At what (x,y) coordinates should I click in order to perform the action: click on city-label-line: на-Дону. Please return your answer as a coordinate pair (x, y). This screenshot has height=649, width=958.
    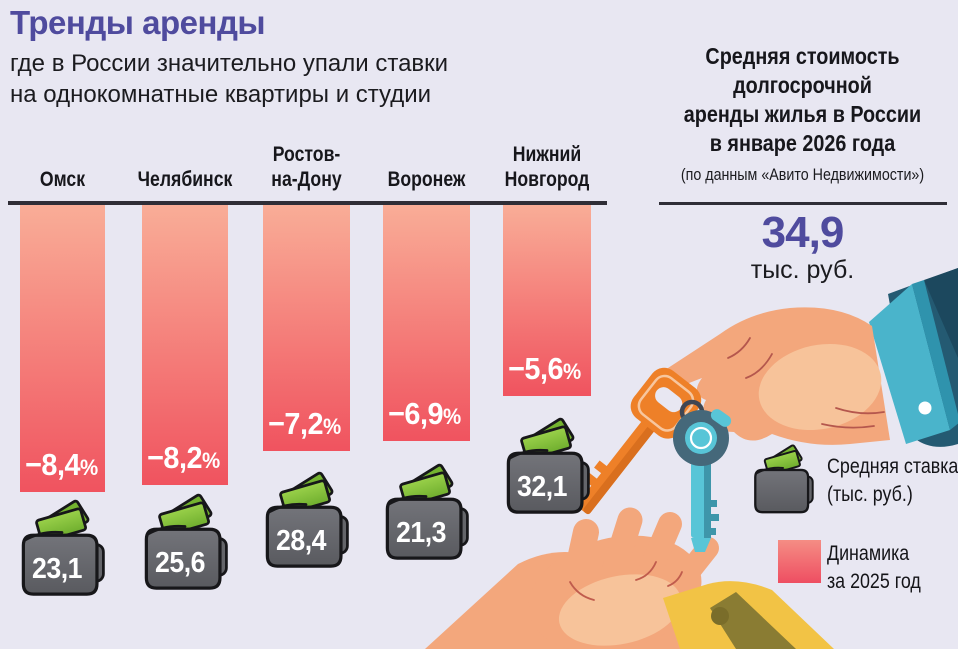
    Looking at the image, I should click on (306, 179).